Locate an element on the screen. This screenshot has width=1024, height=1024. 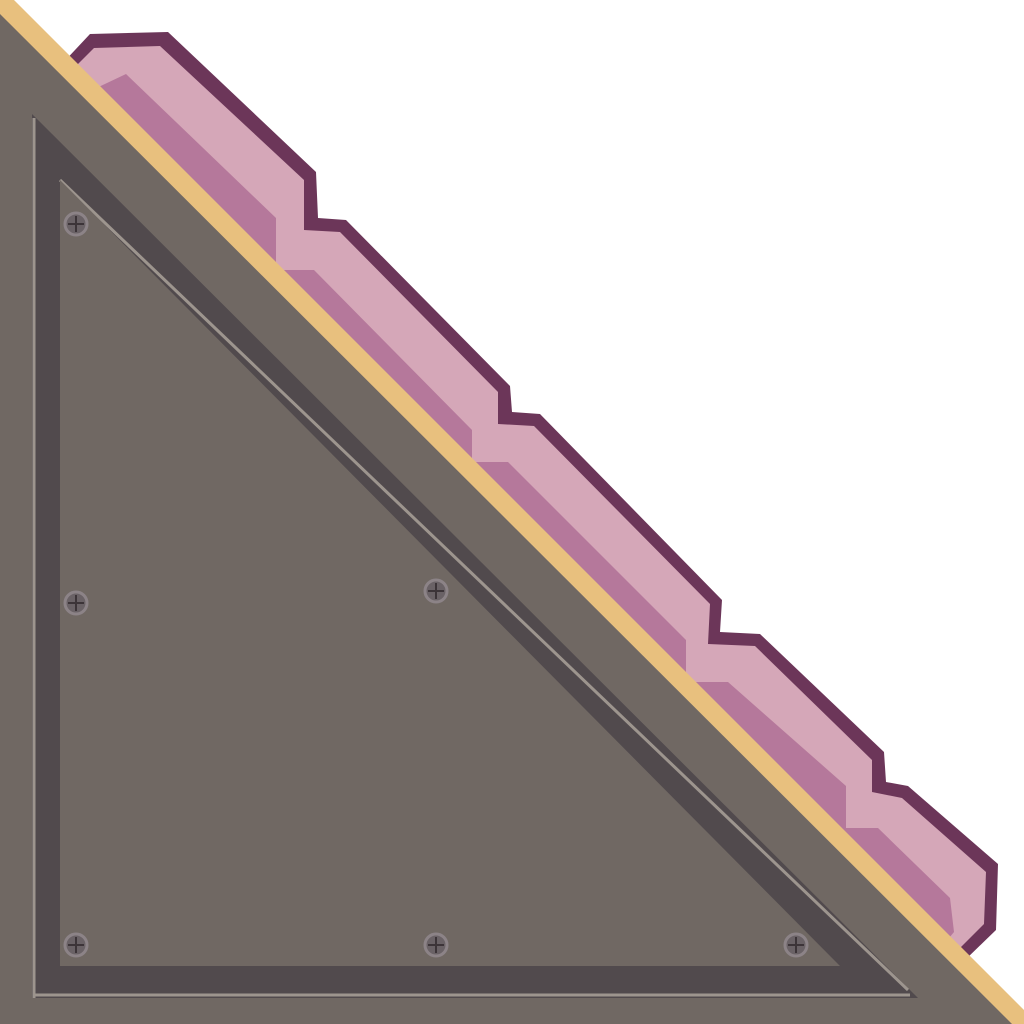
bolt-bottom-center-cross-bolt-icon is located at coordinates (436, 945).